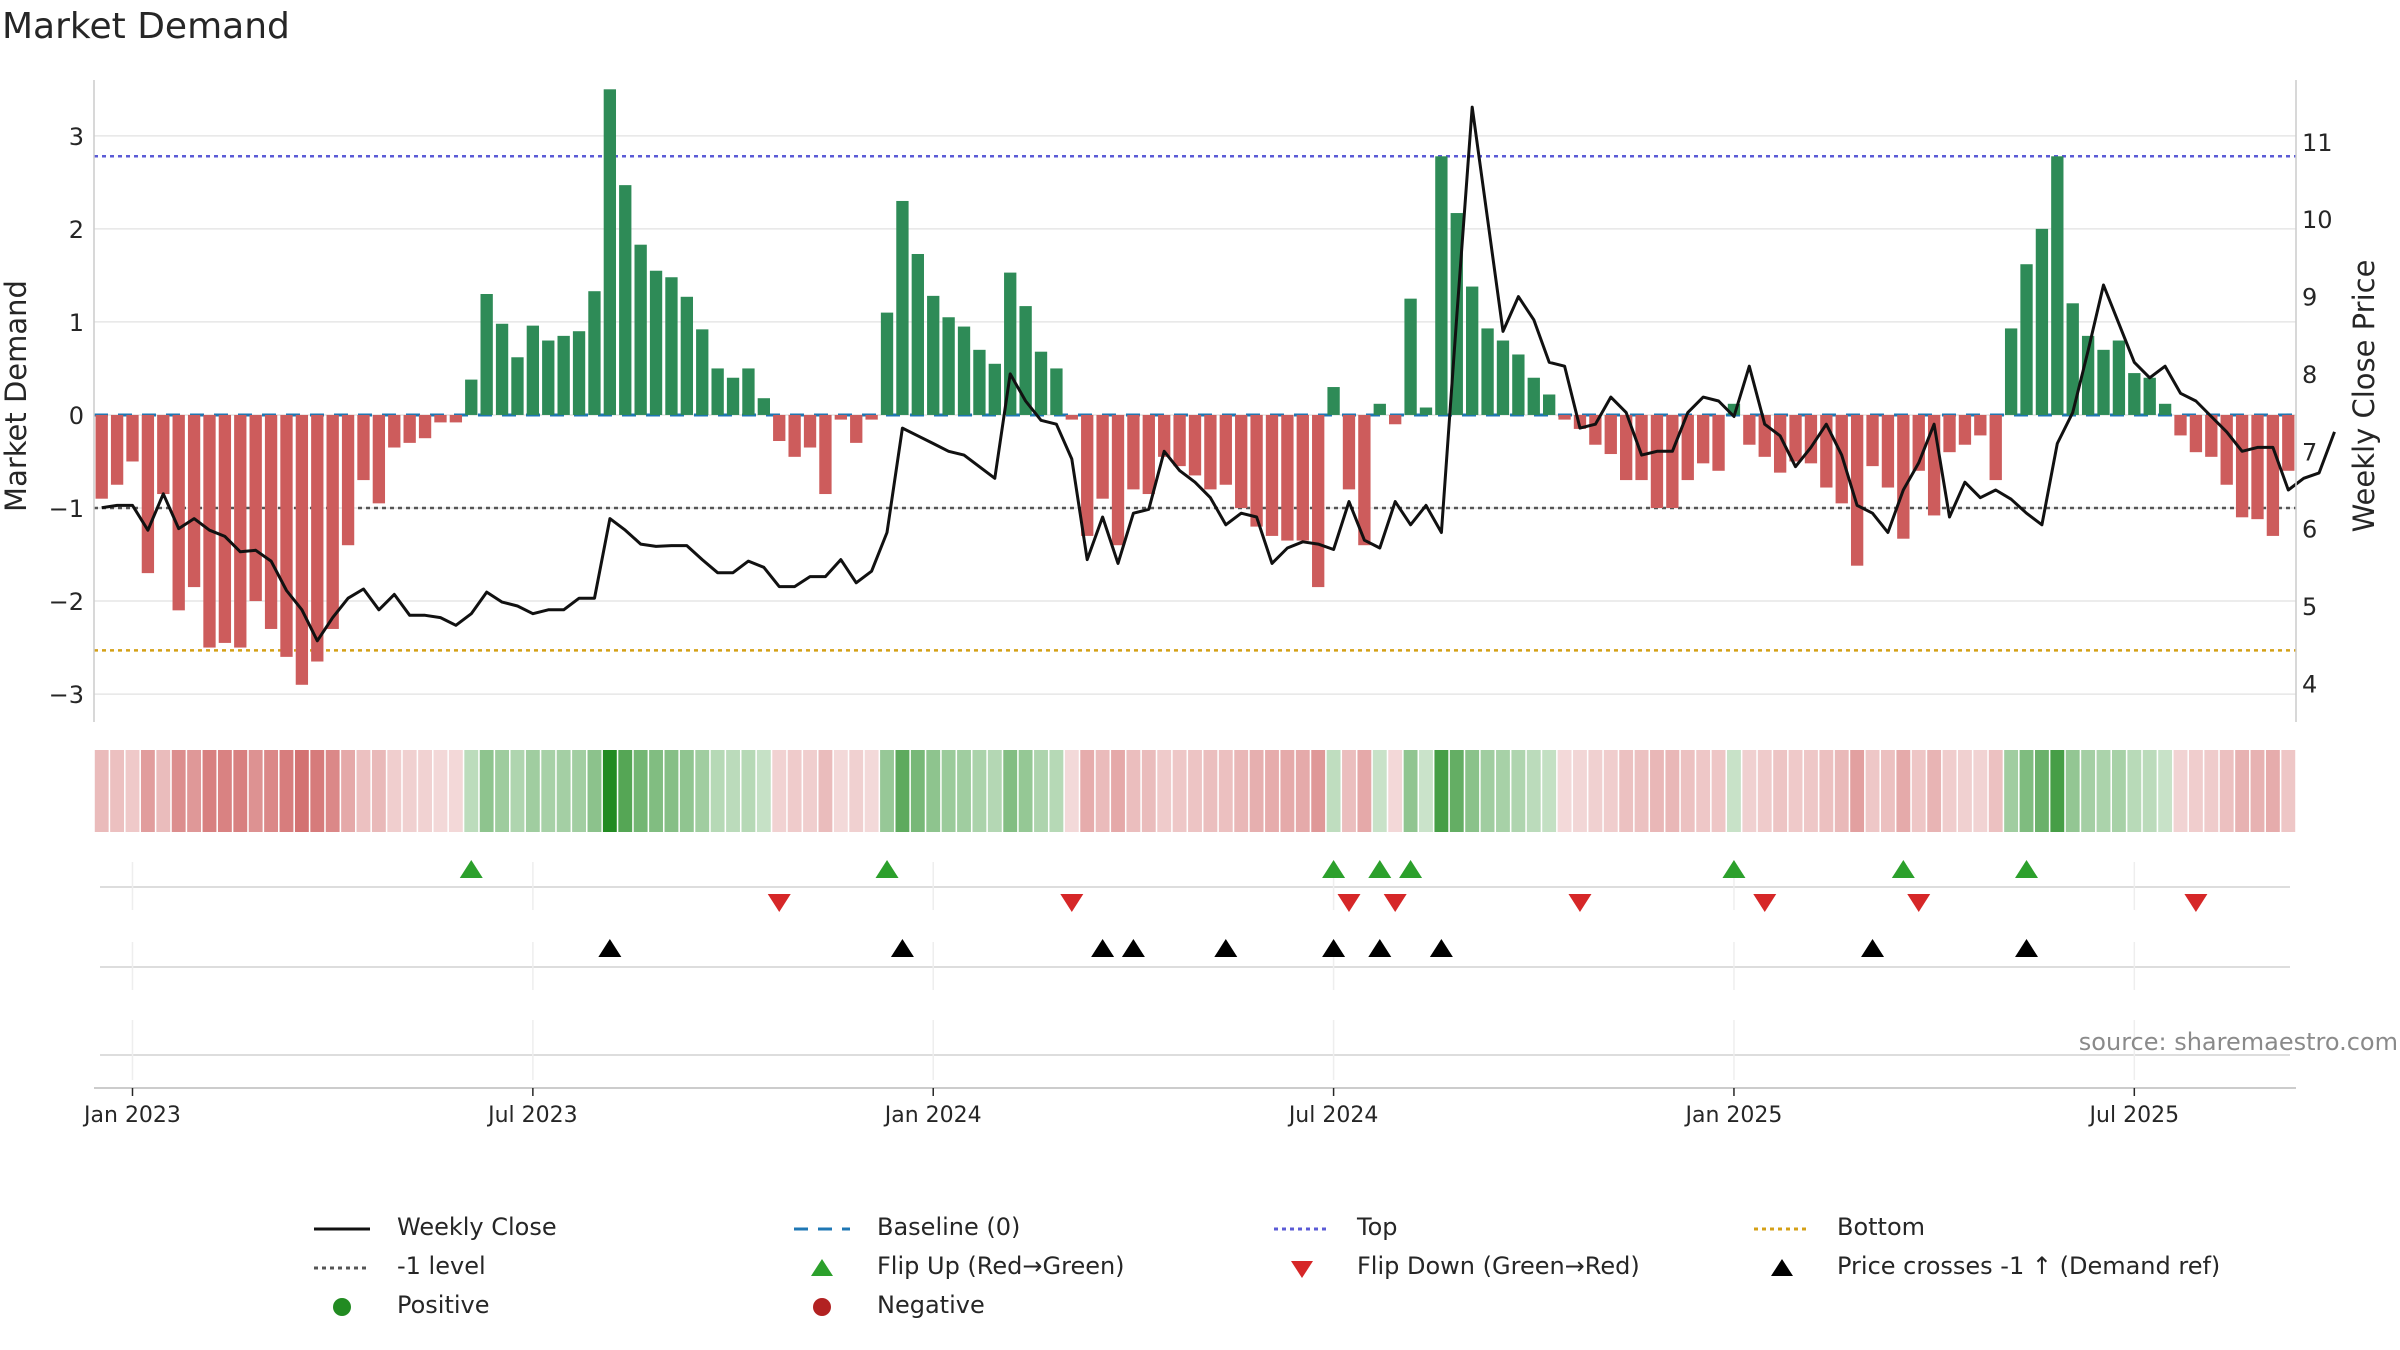  Describe the element at coordinates (1333, 908) in the screenshot. I see `event-markers` at that location.